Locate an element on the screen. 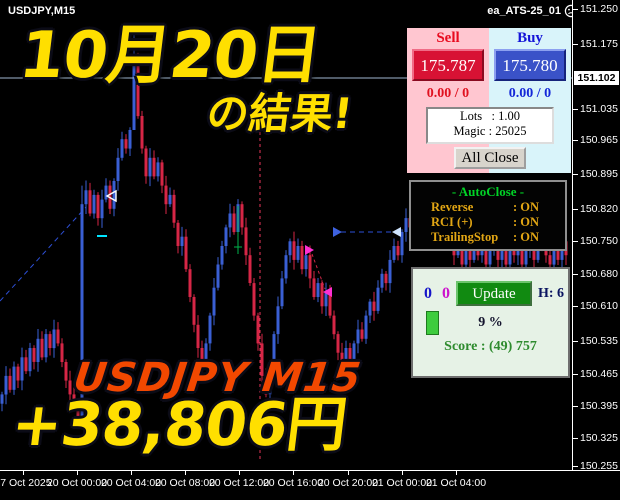  buy-stats: 0.00 / 0 is located at coordinates (530, 93).